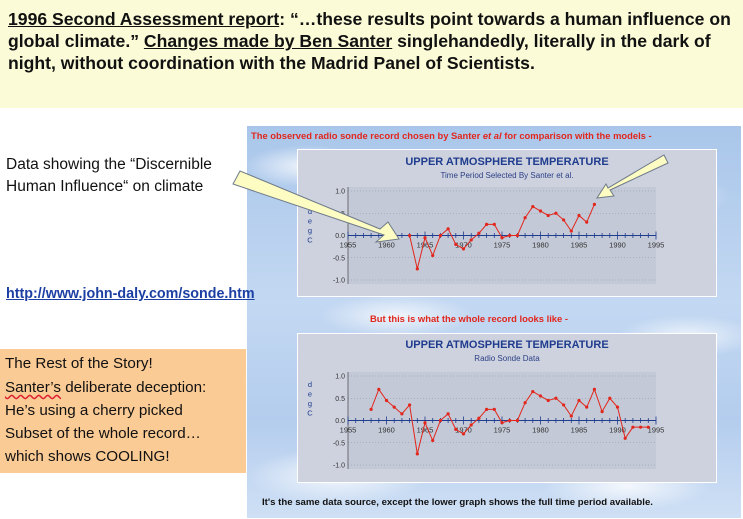 Image resolution: width=743 pixels, height=519 pixels. I want to click on story-line-2: Santer’s deliberate deception:, so click(105, 387).